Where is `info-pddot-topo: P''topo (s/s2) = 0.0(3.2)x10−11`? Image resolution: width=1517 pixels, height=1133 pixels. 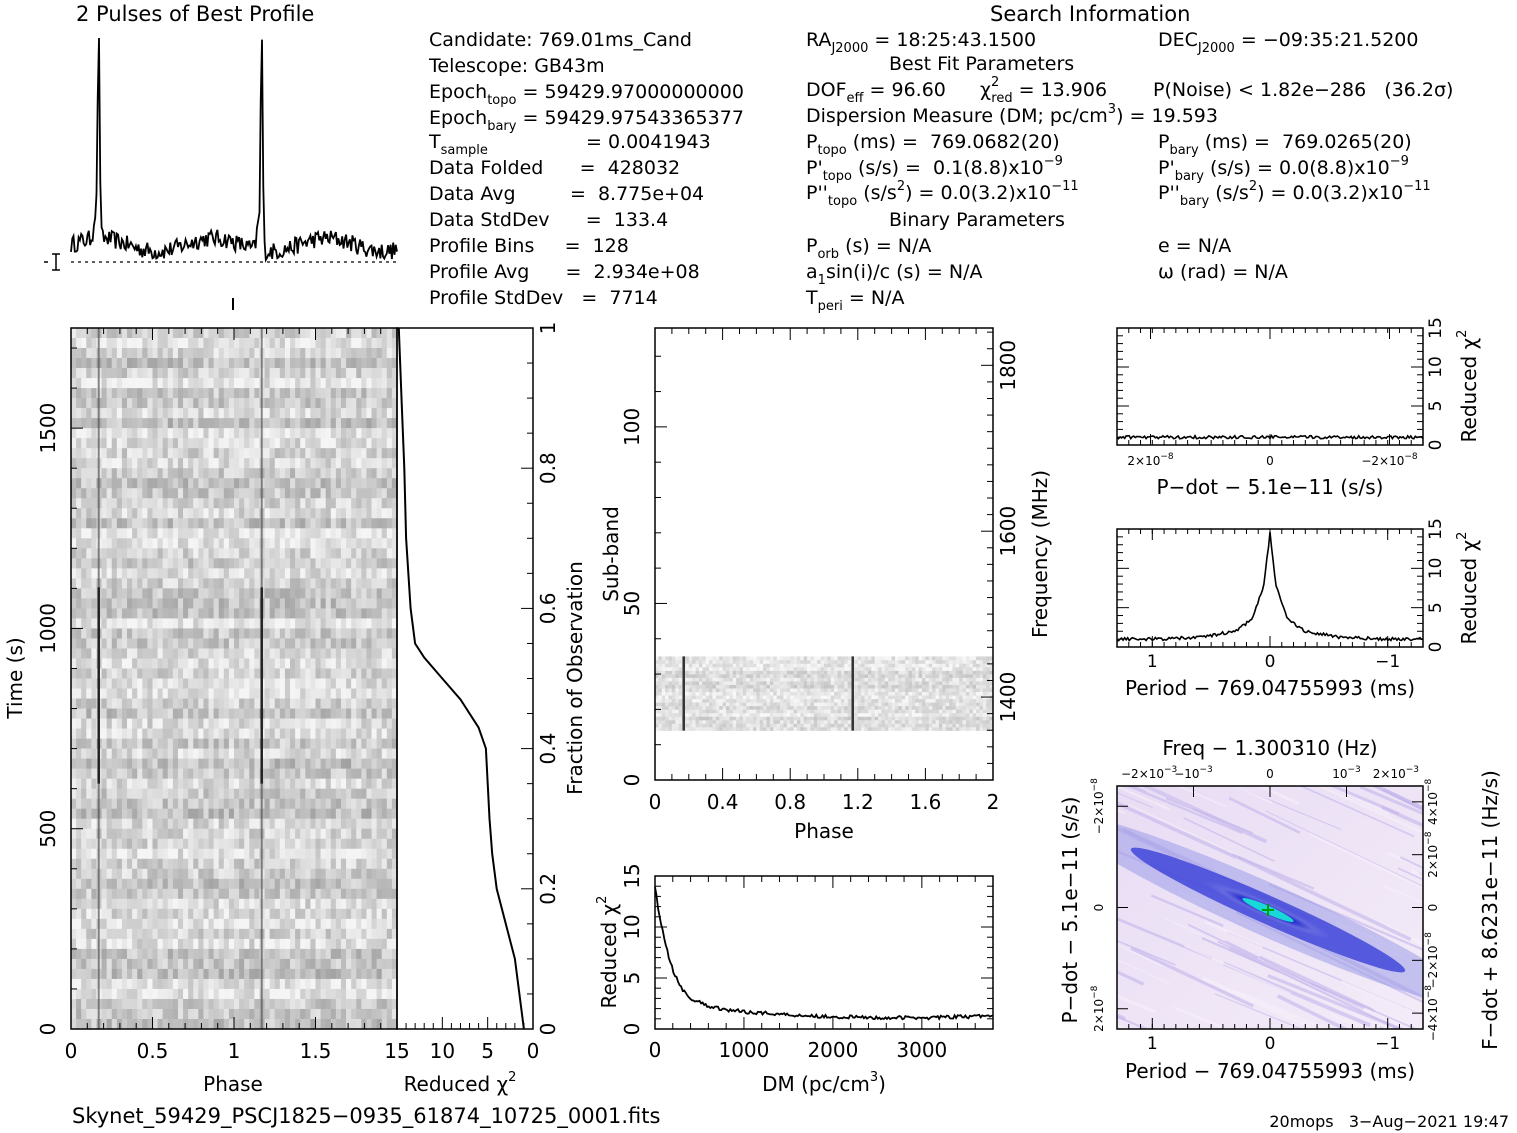 info-pddot-topo: P''topo (s/s2) = 0.0(3.2)x10−11 is located at coordinates (942, 194).